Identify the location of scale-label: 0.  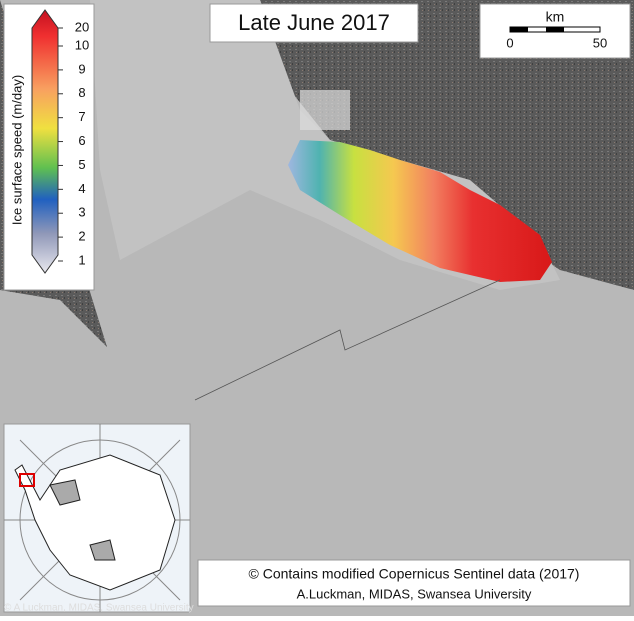
(509, 42).